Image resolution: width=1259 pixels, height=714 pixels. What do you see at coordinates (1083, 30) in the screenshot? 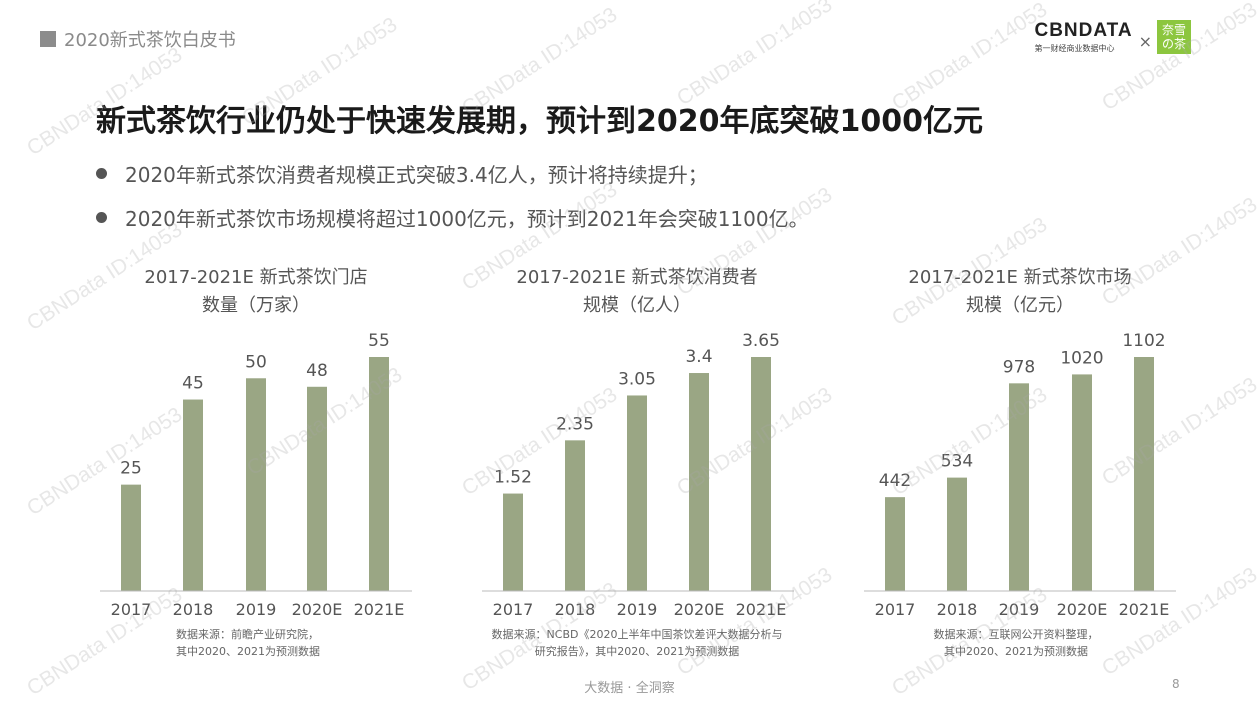
I see `cbndata-logo-text: CBNDATA` at bounding box center [1083, 30].